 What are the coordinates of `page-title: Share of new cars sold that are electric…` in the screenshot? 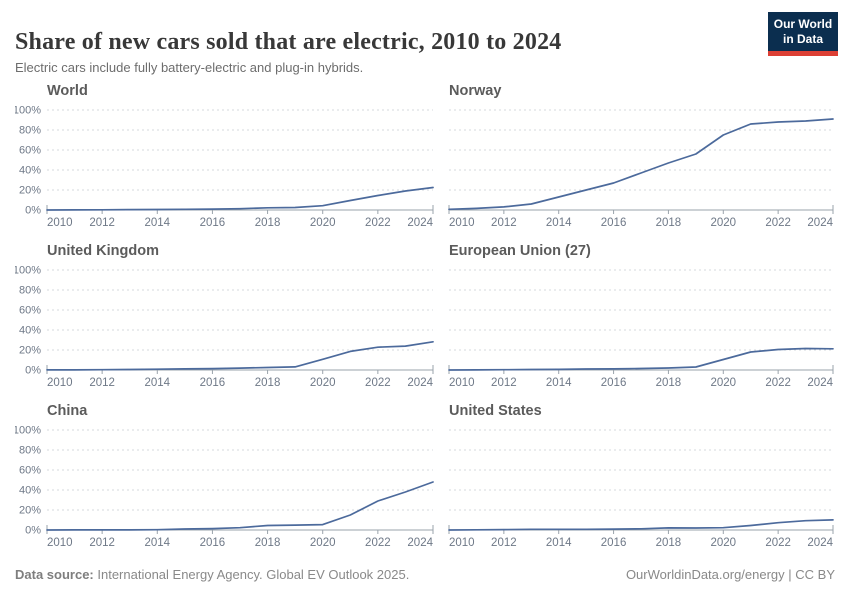 It's located at (288, 42).